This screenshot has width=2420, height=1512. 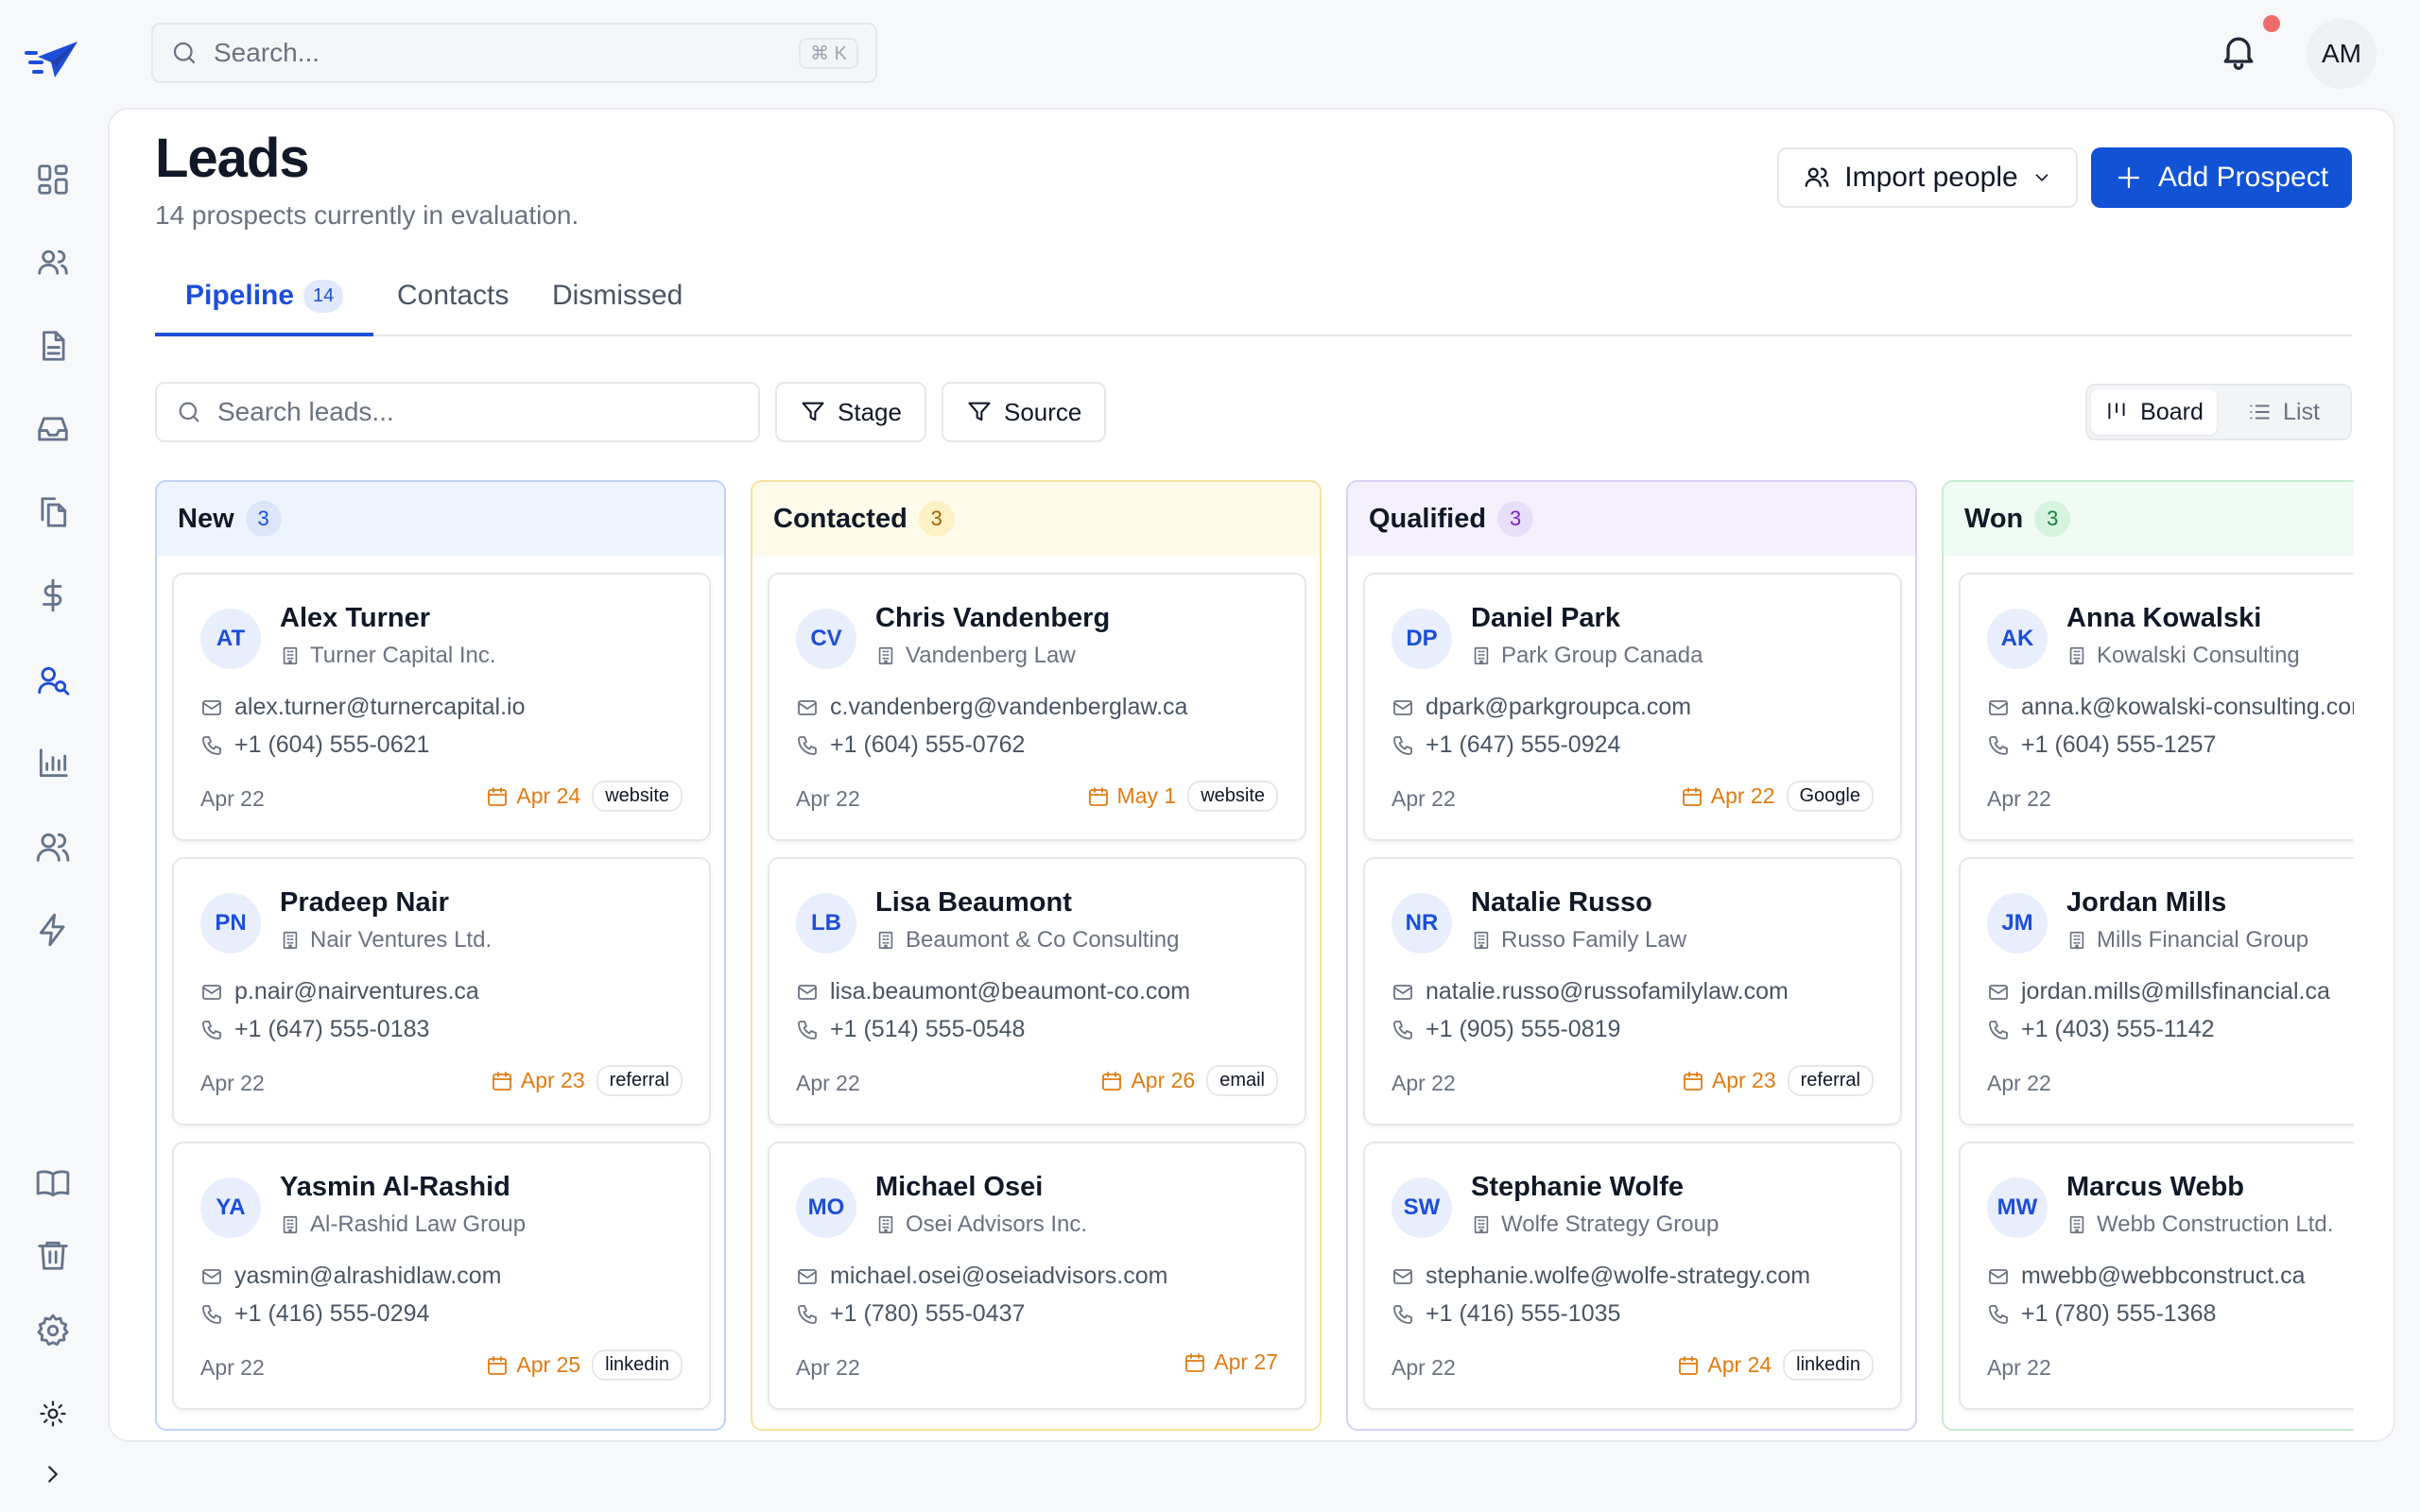 I want to click on lead-phone: +1 (604) 555-0762, so click(x=910, y=745).